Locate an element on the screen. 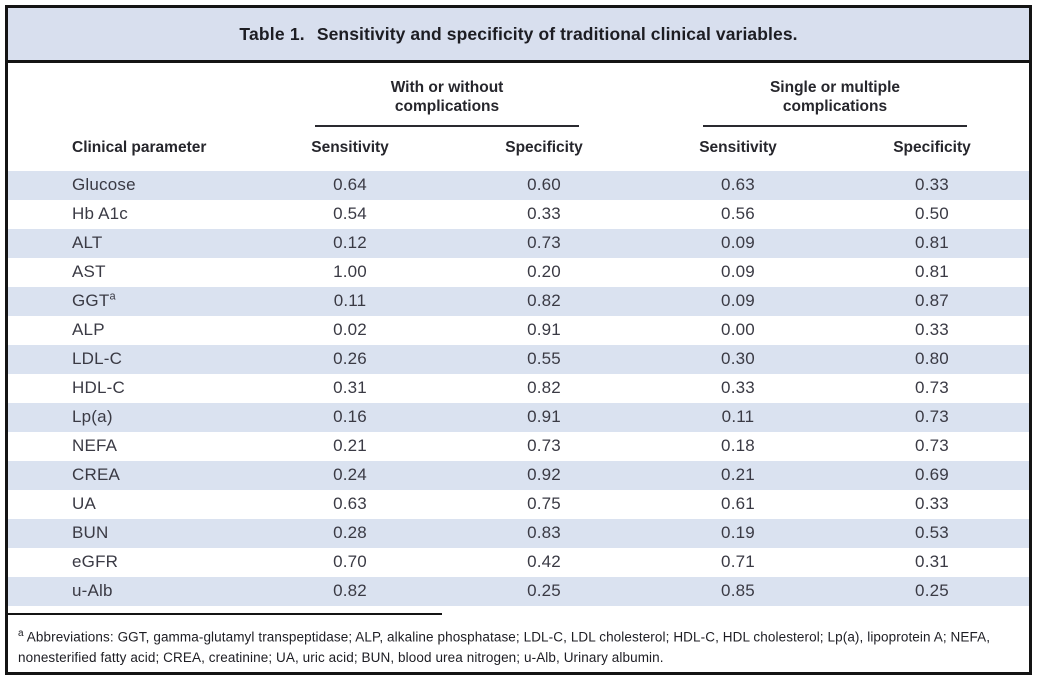 The height and width of the screenshot is (689, 1044). value-cell: 0.53 is located at coordinates (932, 533).